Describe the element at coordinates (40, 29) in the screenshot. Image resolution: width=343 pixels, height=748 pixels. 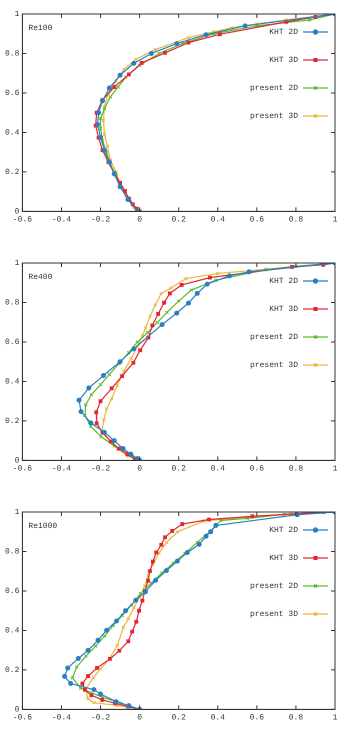
I see `annotation: Re100` at that location.